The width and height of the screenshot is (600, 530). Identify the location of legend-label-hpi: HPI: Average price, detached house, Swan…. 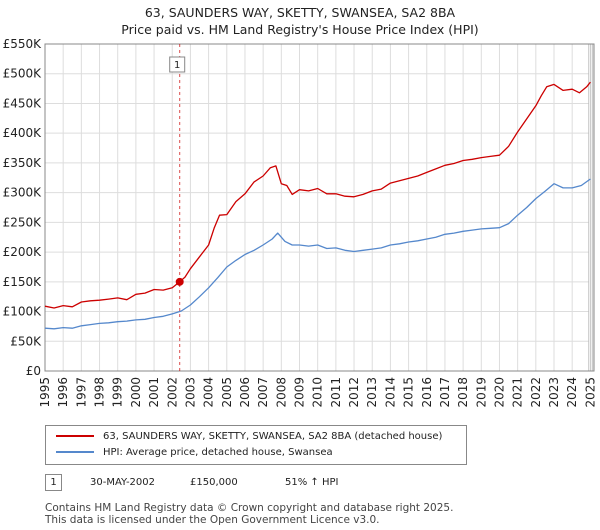
(218, 452).